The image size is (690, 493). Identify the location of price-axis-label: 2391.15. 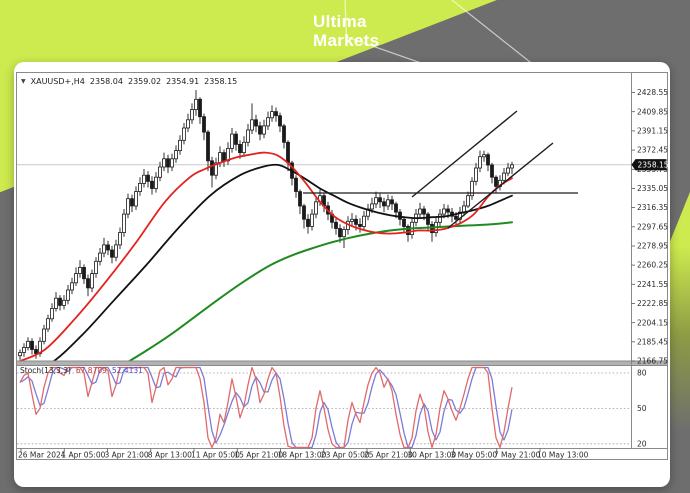
(652, 131).